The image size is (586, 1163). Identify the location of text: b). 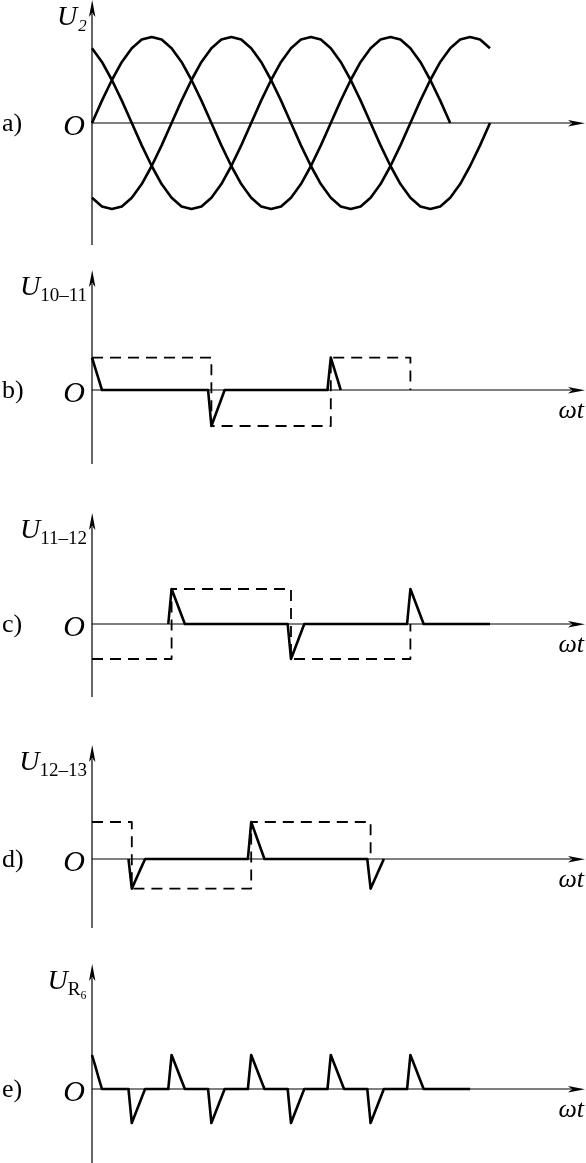
(13, 389).